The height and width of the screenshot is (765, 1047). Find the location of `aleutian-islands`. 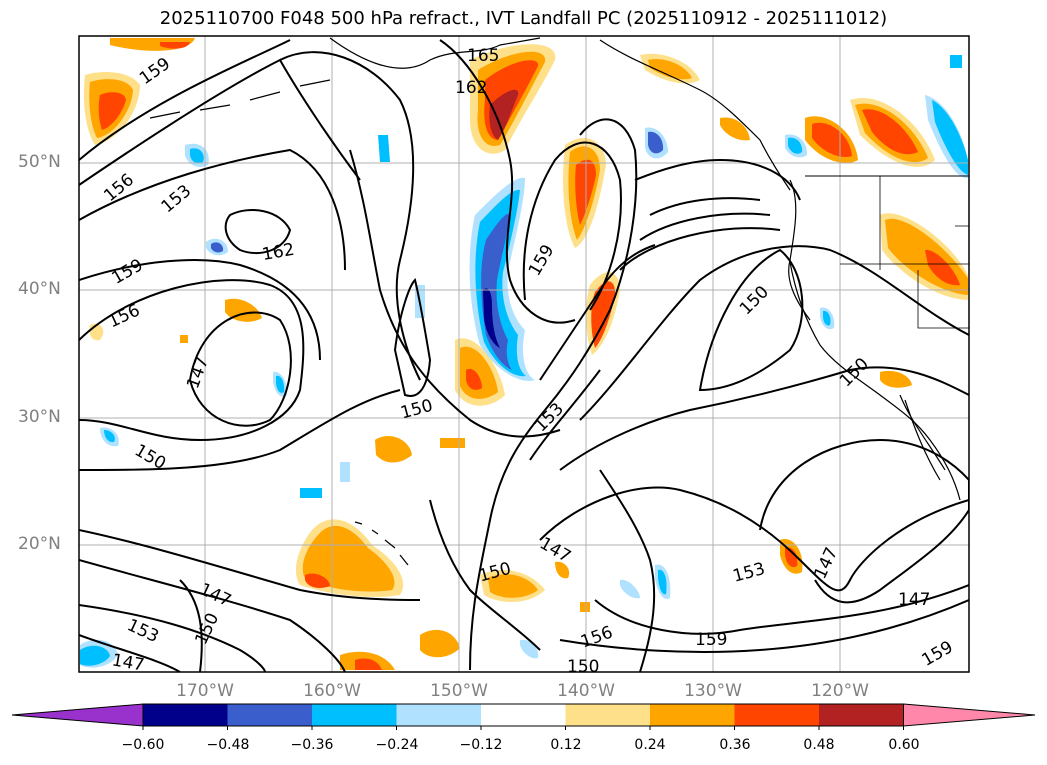

aleutian-islands is located at coordinates (240, 99).